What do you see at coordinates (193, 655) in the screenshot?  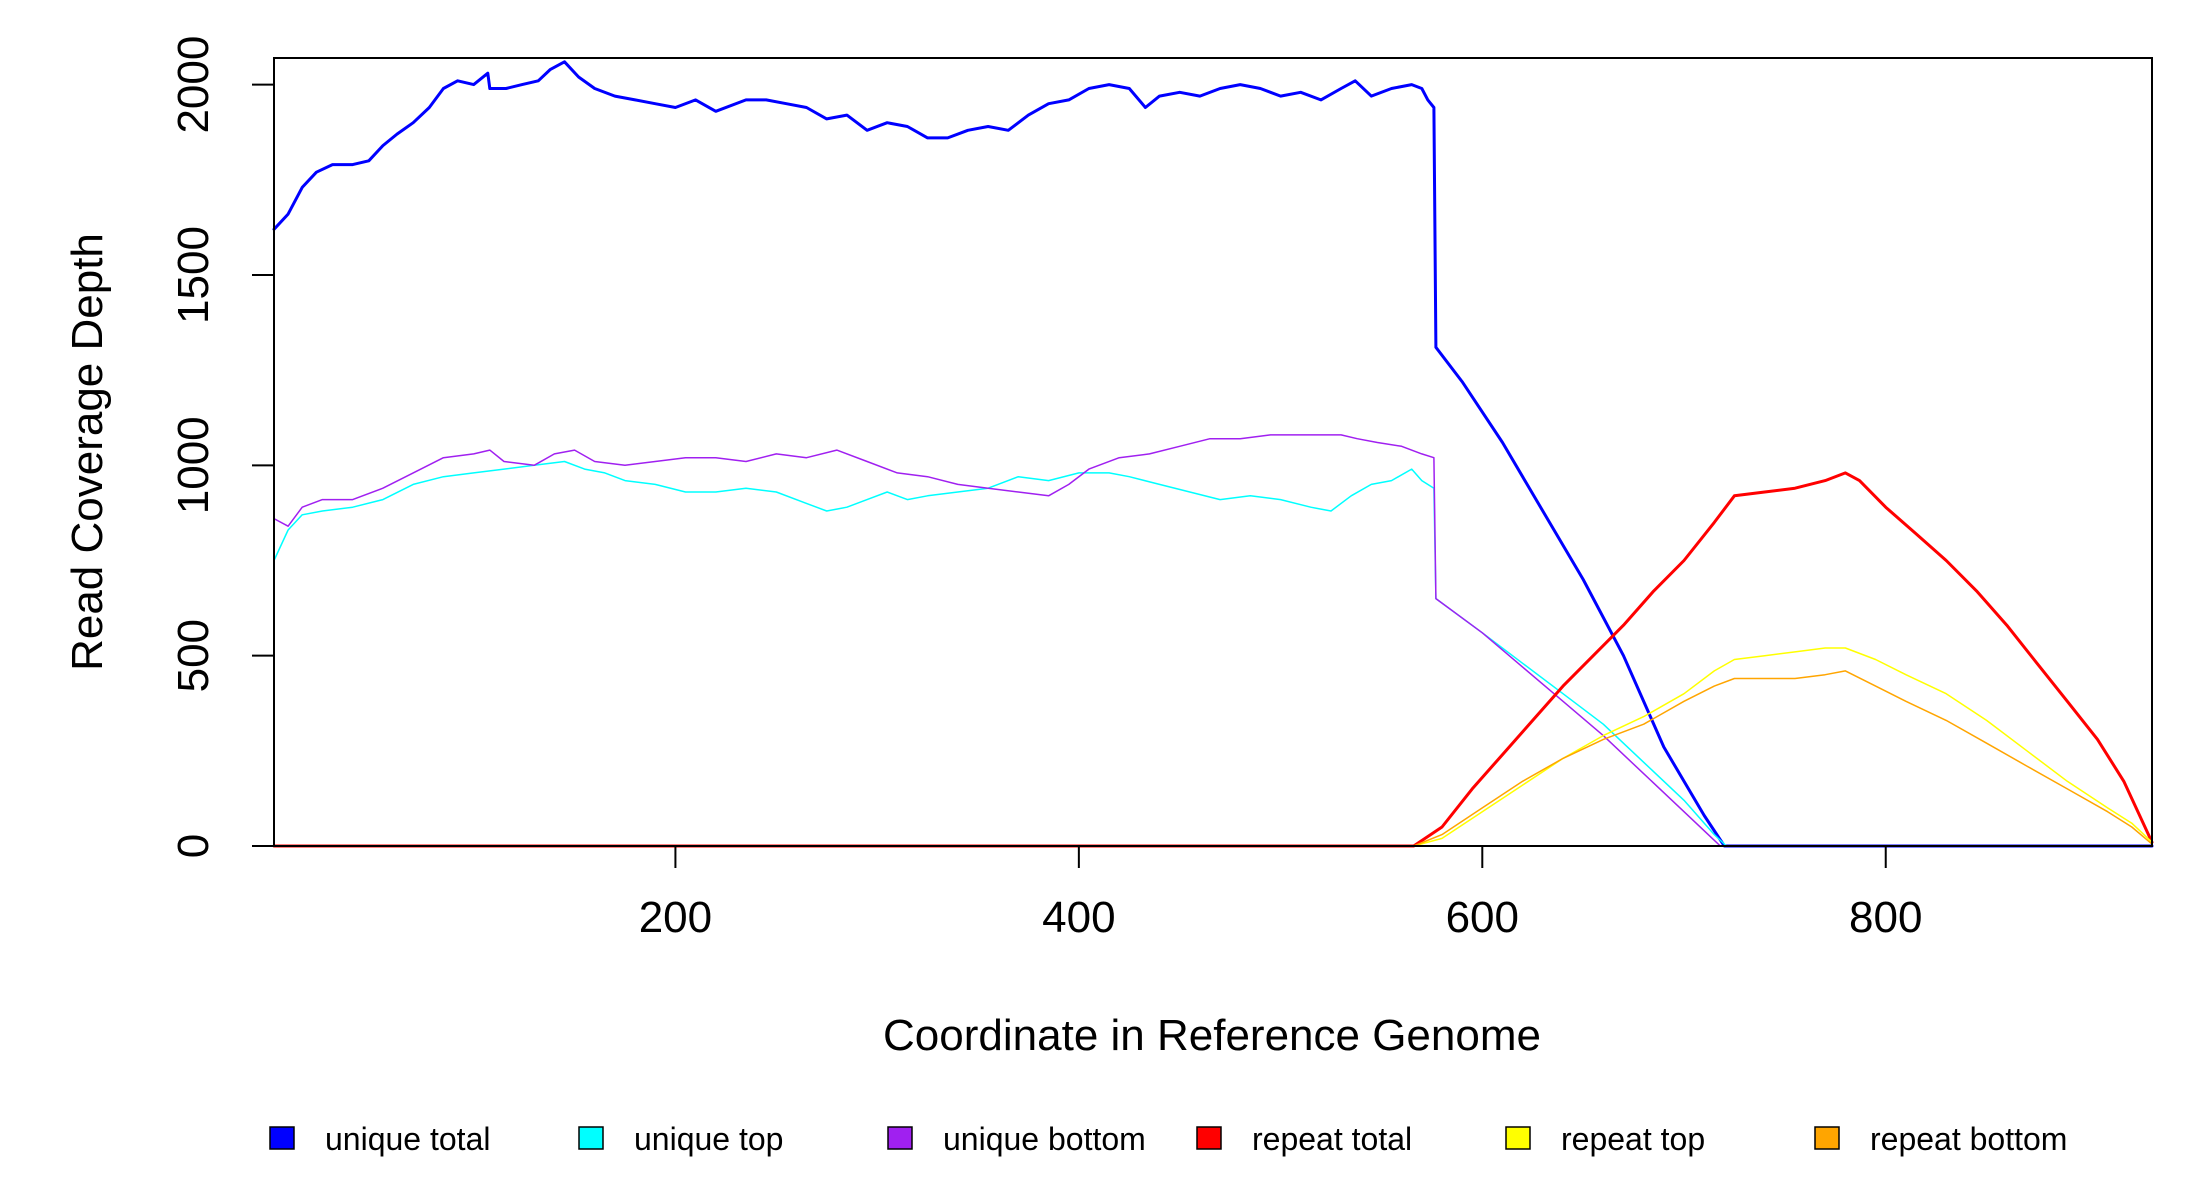 I see `y-tick-label: 500` at bounding box center [193, 655].